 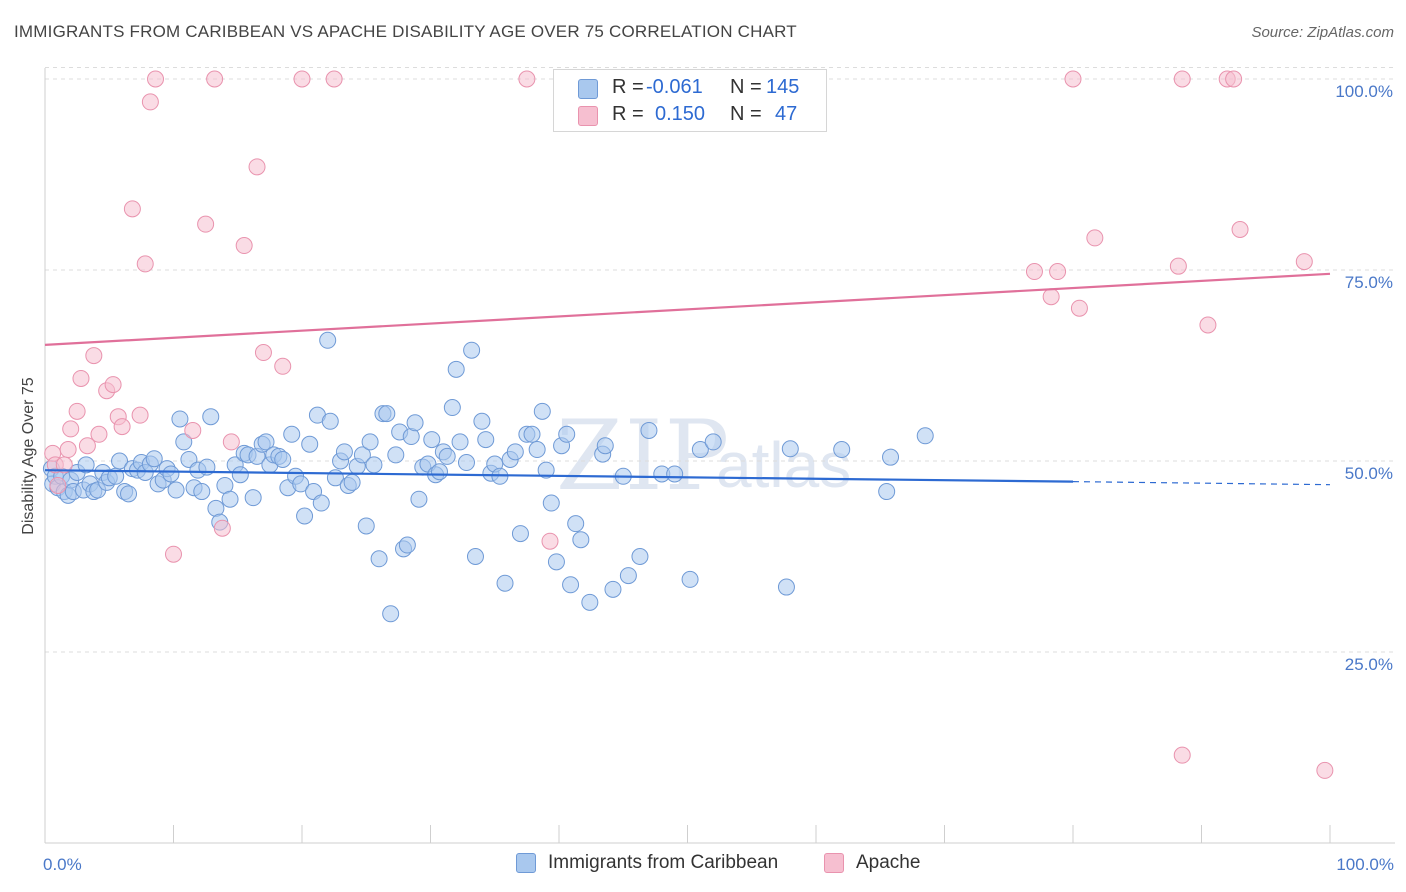 I want to click on bottom-legend-label-caribbean: Immigrants from Caribbean, so click(x=663, y=862).